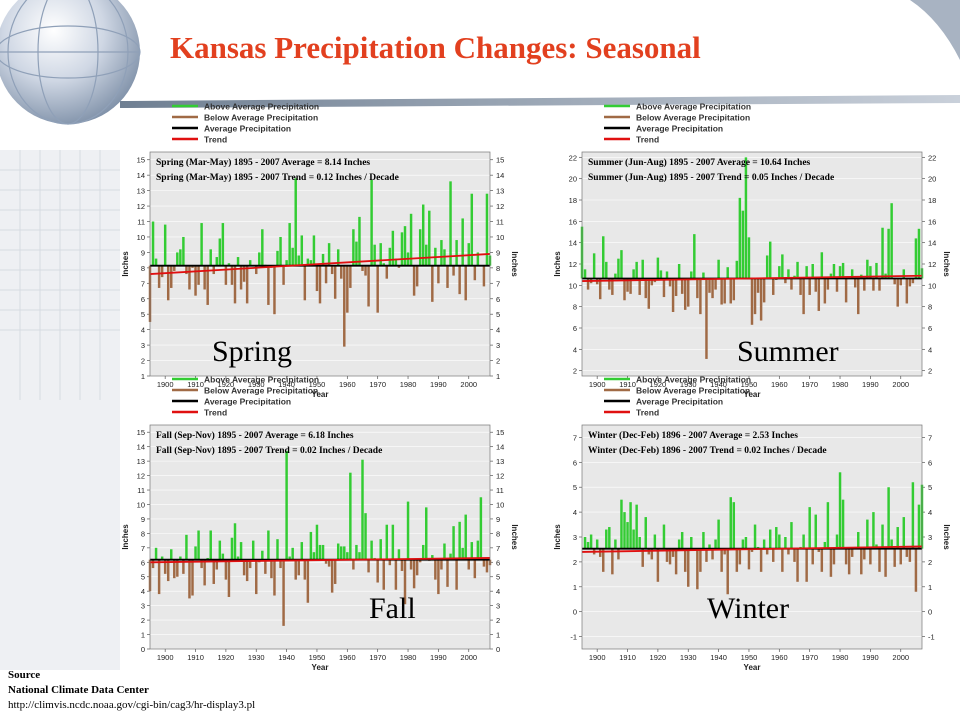  I want to click on y-tick-label: 4, so click(575, 512).